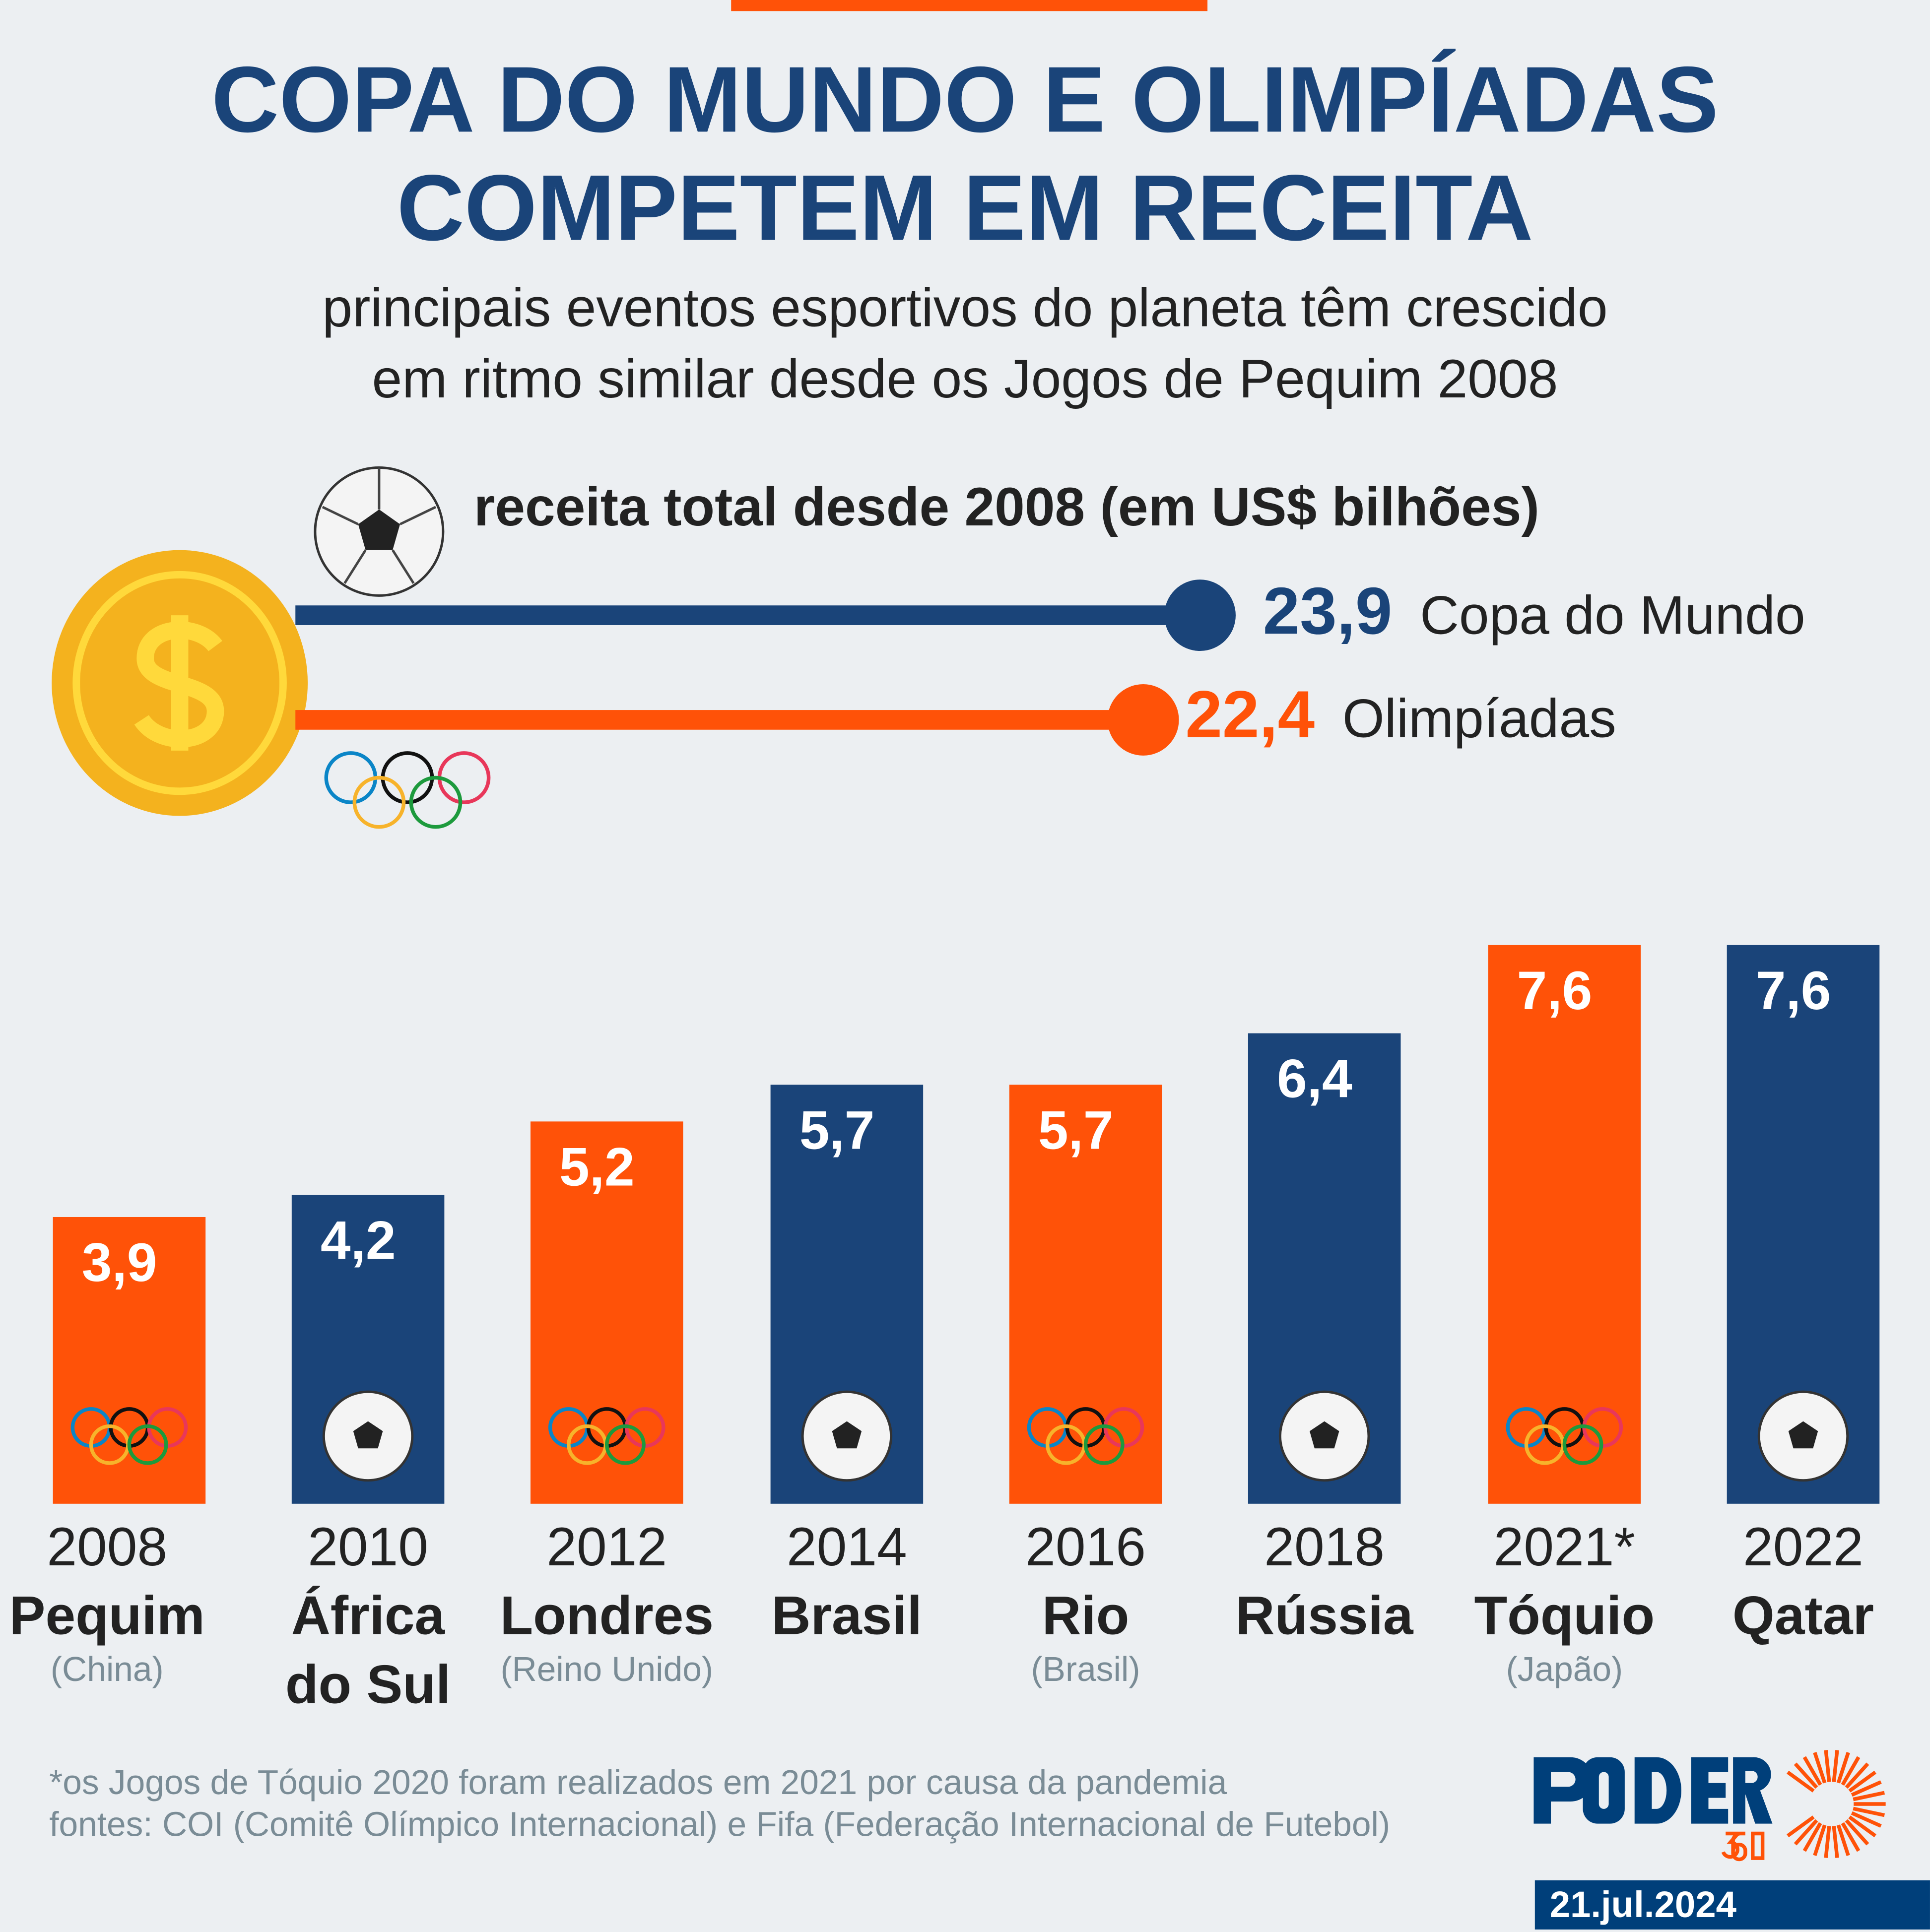 This screenshot has width=1930, height=1932. What do you see at coordinates (1324, 1583) in the screenshot?
I see `category-label: 2018 Rússia` at bounding box center [1324, 1583].